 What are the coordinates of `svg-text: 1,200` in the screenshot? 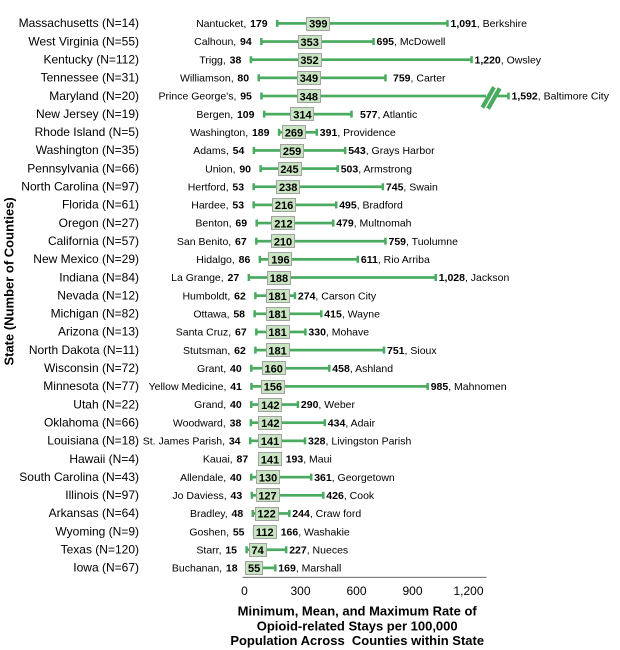 It's located at (468, 591).